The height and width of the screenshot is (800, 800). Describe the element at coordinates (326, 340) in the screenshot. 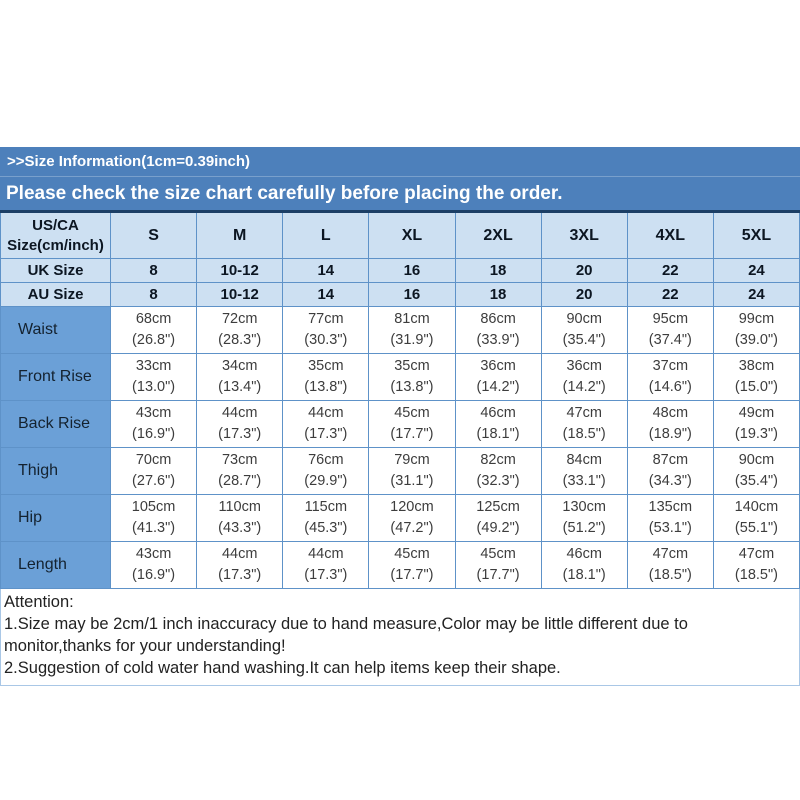

I see `value-inch: (30.3")` at that location.